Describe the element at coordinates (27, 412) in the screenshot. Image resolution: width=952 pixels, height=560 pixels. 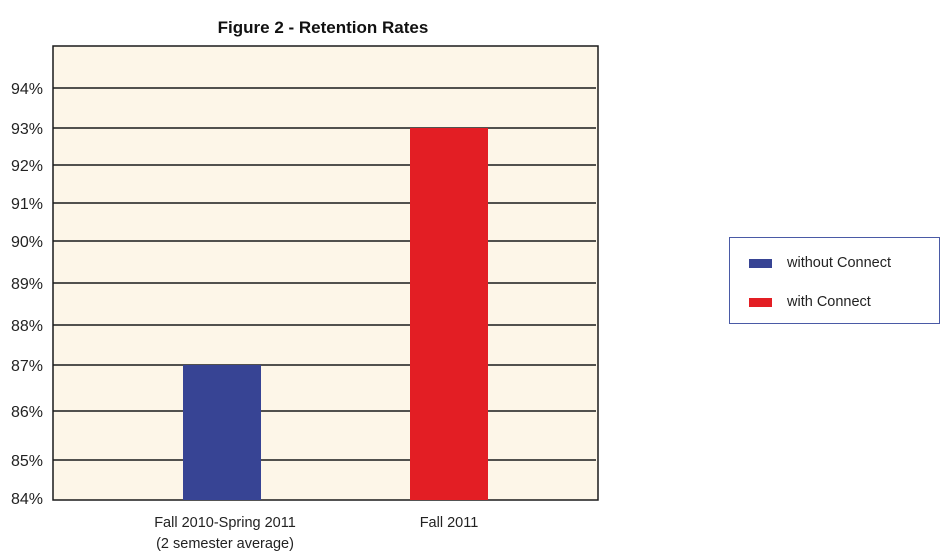
I see `y-tick-label: 86%` at that location.